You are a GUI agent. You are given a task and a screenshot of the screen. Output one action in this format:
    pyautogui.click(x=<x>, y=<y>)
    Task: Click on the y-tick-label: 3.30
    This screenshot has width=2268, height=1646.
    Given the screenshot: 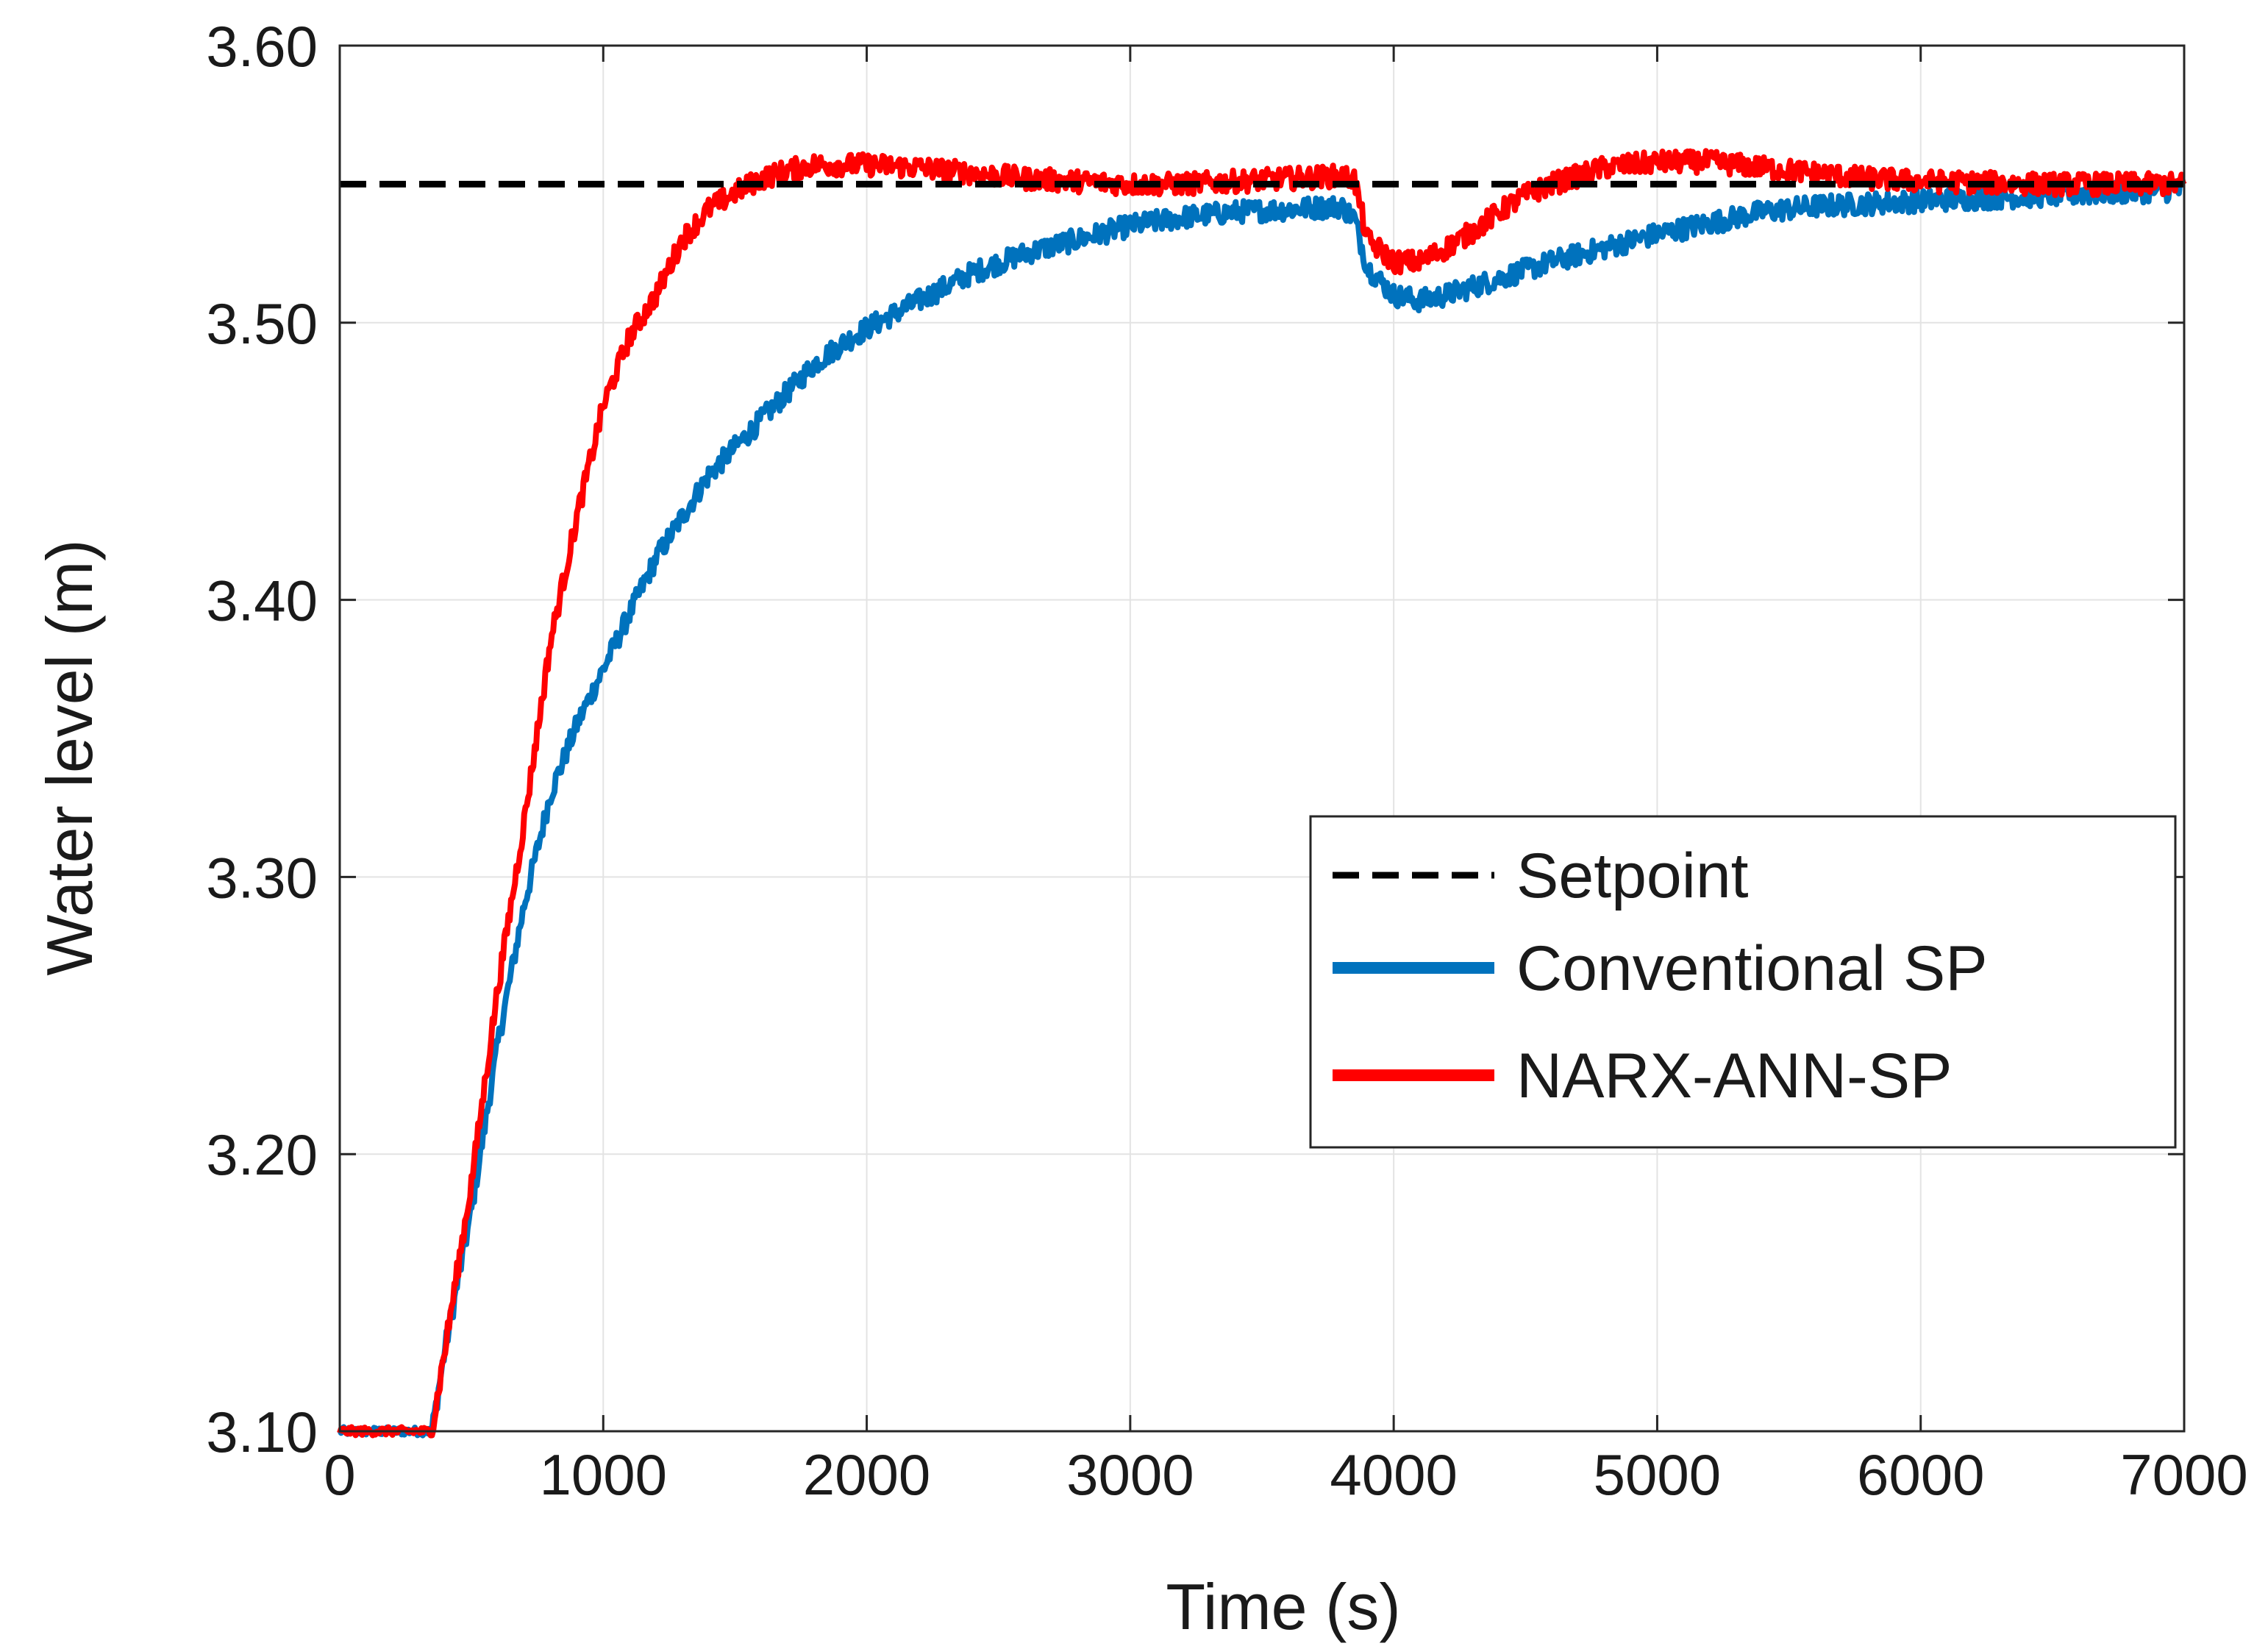 What is the action you would take?
    pyautogui.click(x=262, y=878)
    